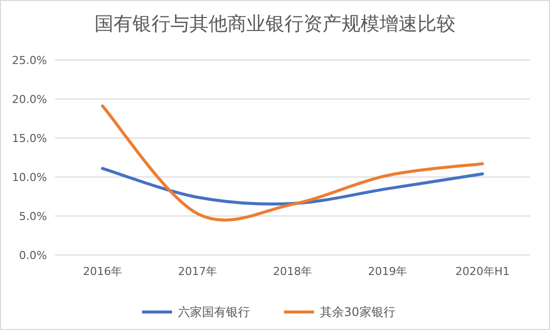  What do you see at coordinates (29, 60) in the screenshot?
I see `y-tick-label: 25.0%` at bounding box center [29, 60].